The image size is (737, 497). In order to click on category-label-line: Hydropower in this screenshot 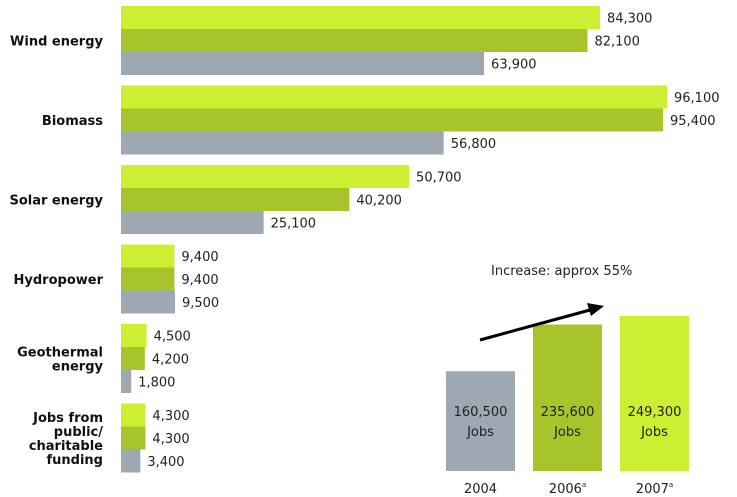, I will do `click(59, 280)`.